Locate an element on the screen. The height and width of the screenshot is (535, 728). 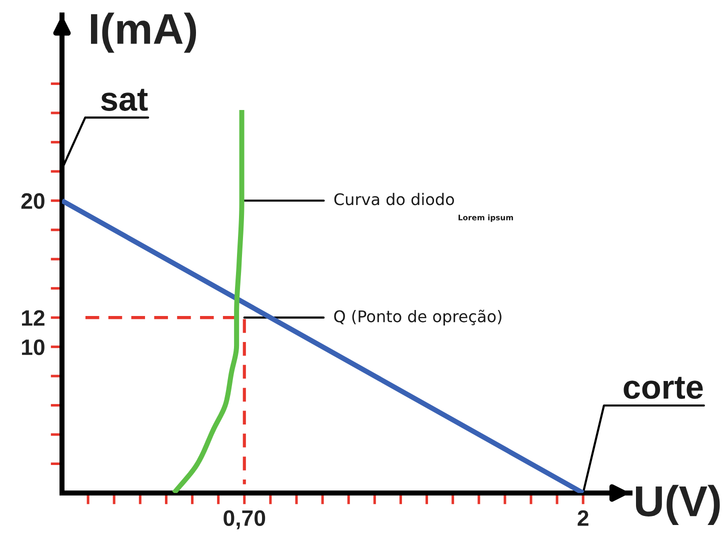
annotation: corte is located at coordinates (663, 387).